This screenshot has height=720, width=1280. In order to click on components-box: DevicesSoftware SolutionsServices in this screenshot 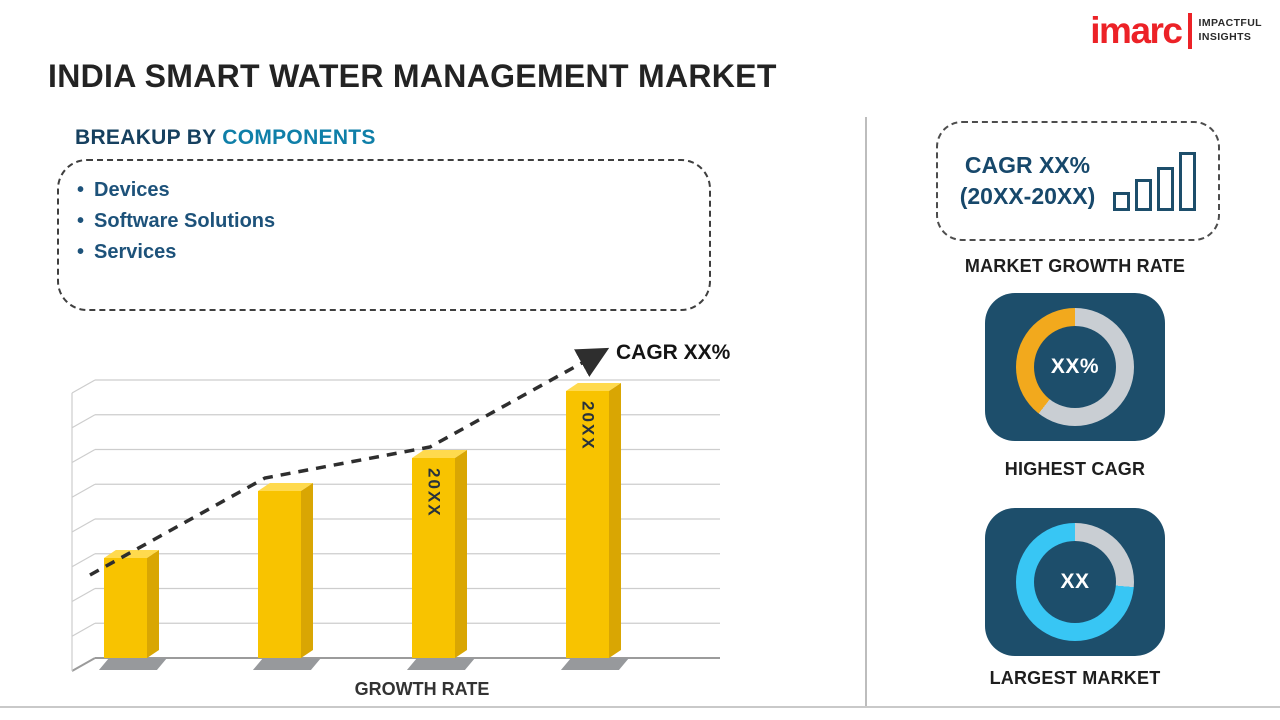, I will do `click(384, 235)`.